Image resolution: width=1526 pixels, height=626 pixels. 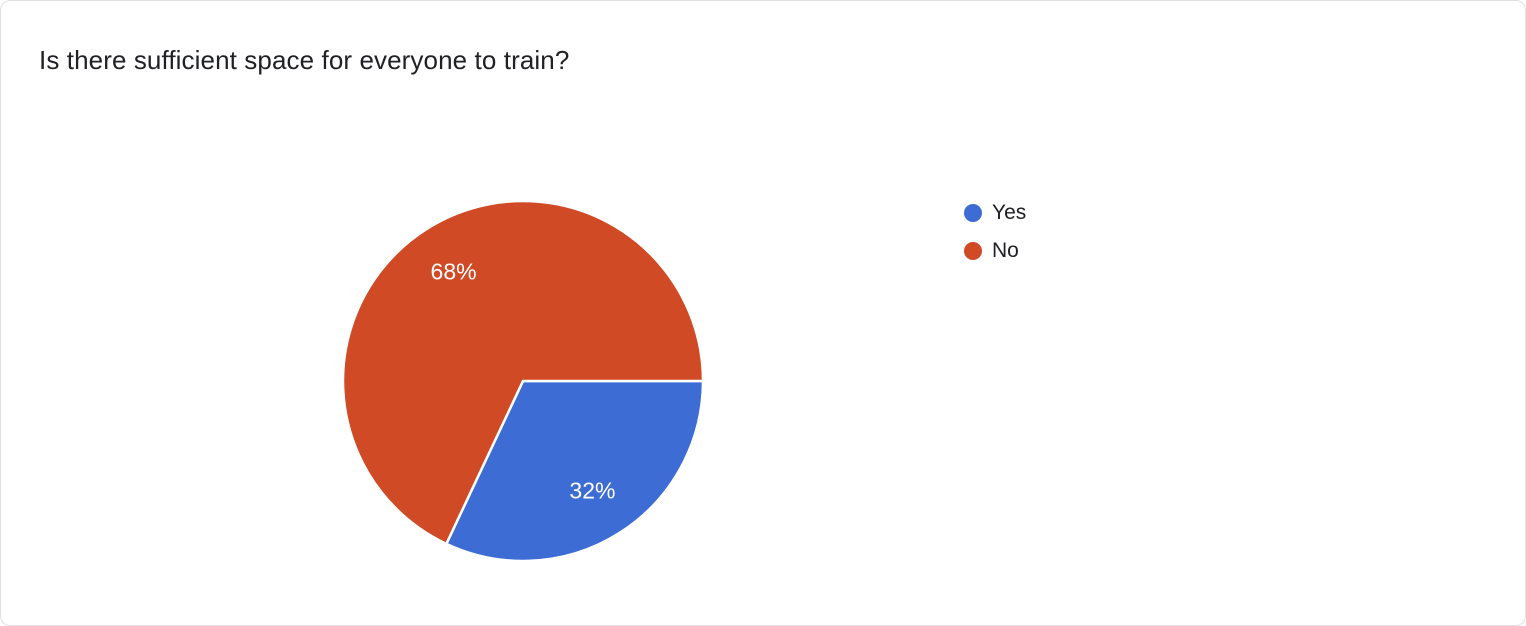 I want to click on chart-legend: Yes No, so click(x=995, y=238).